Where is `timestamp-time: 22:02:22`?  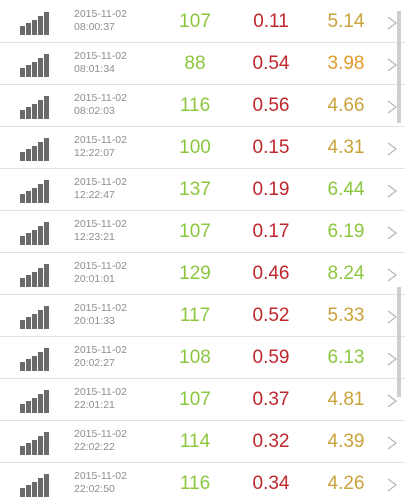 timestamp-time: 22:02:22 is located at coordinates (94, 447).